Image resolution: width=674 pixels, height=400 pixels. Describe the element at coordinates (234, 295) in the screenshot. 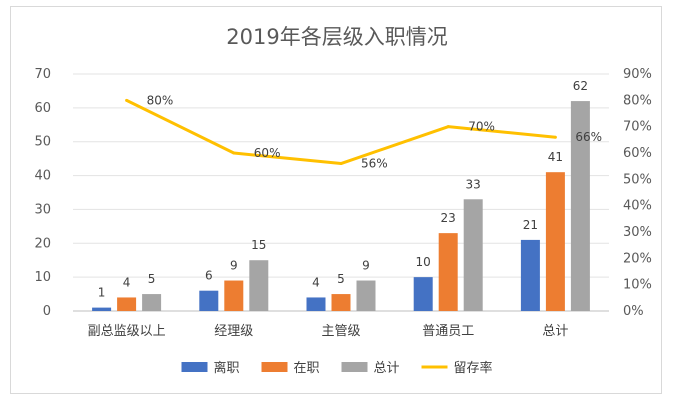

I see `bar-在职-1` at that location.